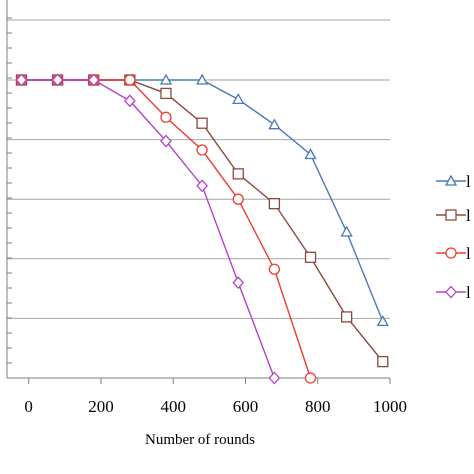 The height and width of the screenshot is (474, 474). Describe the element at coordinates (390, 406) in the screenshot. I see `x-tick-label-5: 1000` at that location.